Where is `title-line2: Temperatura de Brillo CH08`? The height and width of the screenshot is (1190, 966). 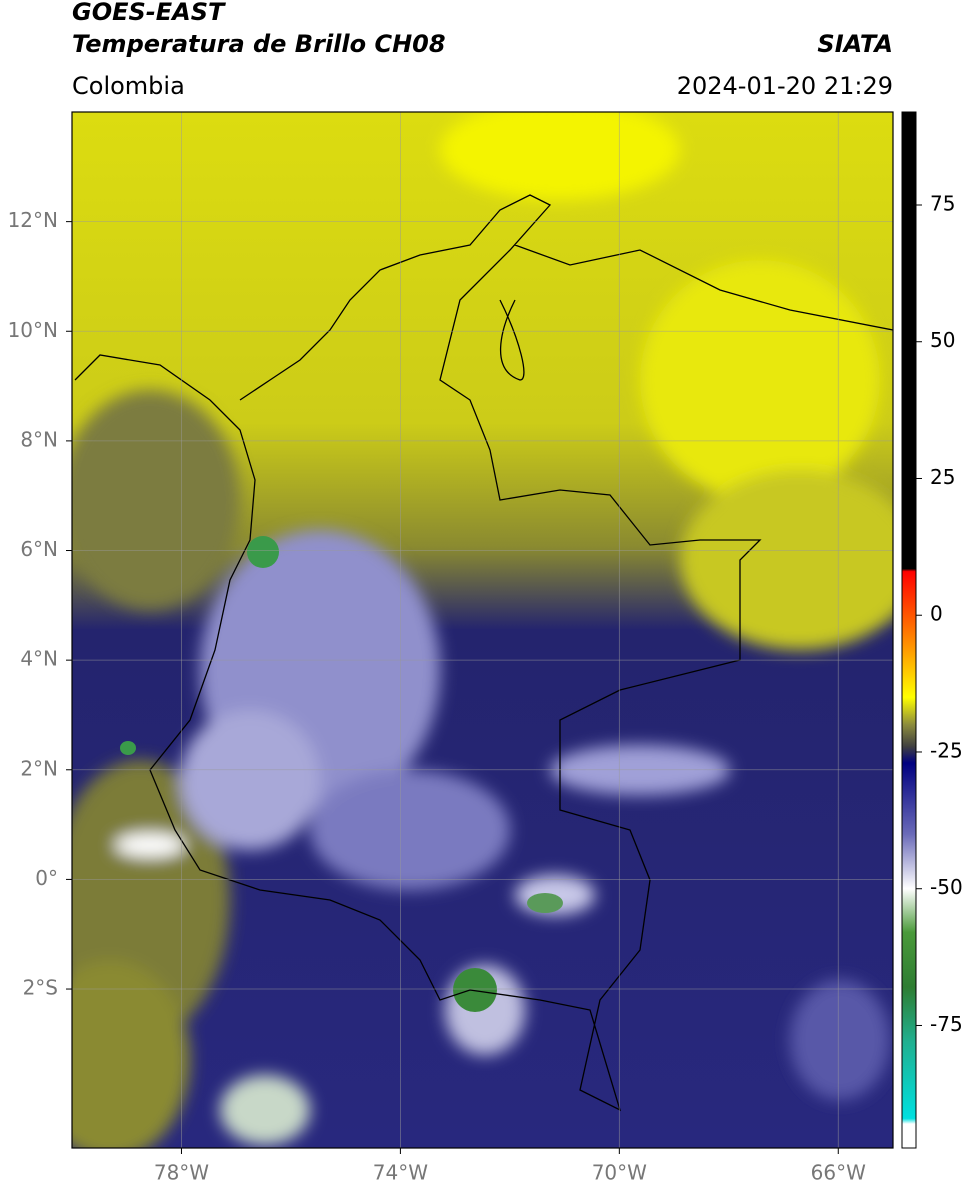
title-line2: Temperatura de Brillo CH08 is located at coordinates (259, 44).